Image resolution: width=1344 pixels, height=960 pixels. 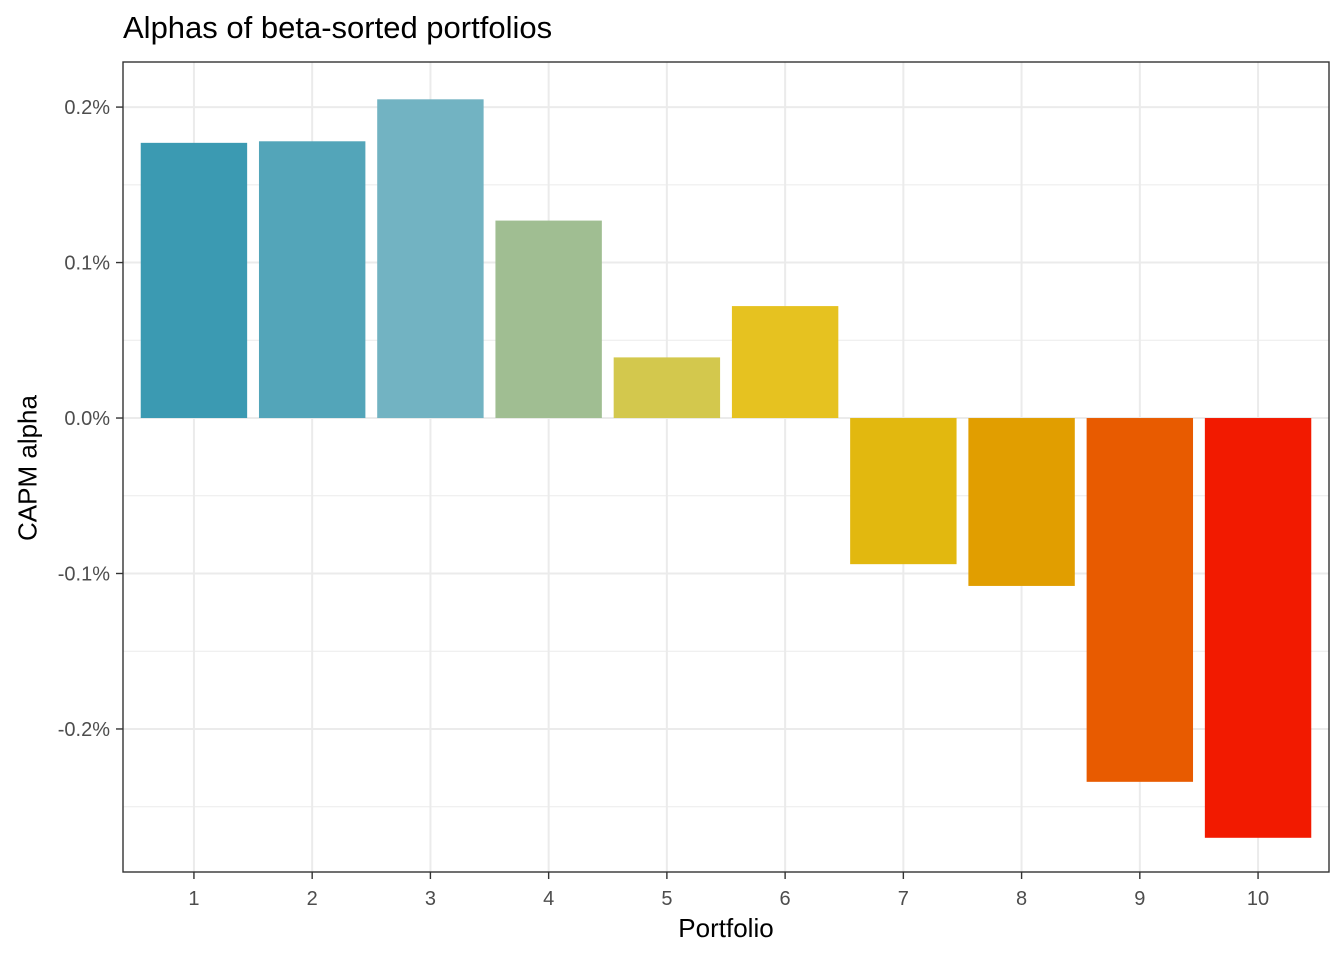 What do you see at coordinates (84, 574) in the screenshot?
I see `y-tick-label: -0.1%` at bounding box center [84, 574].